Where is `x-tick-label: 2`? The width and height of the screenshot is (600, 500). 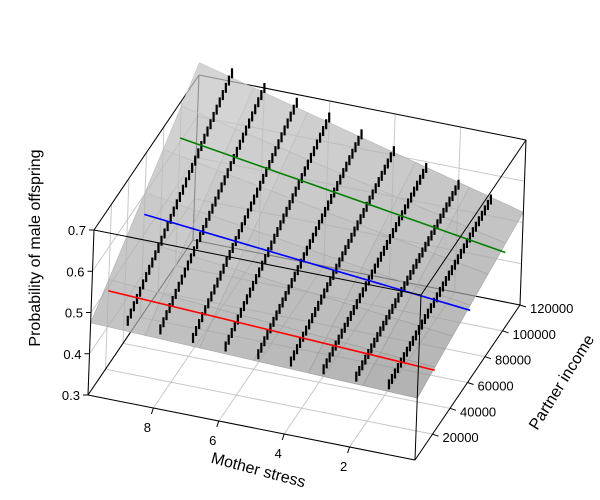 x-tick-label: 2 is located at coordinates (343, 466).